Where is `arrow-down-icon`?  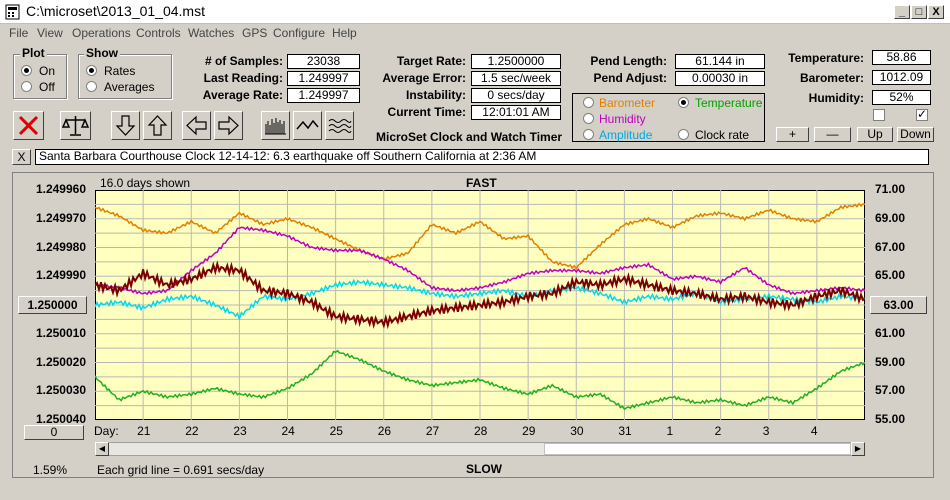
arrow-down-icon is located at coordinates (125, 125).